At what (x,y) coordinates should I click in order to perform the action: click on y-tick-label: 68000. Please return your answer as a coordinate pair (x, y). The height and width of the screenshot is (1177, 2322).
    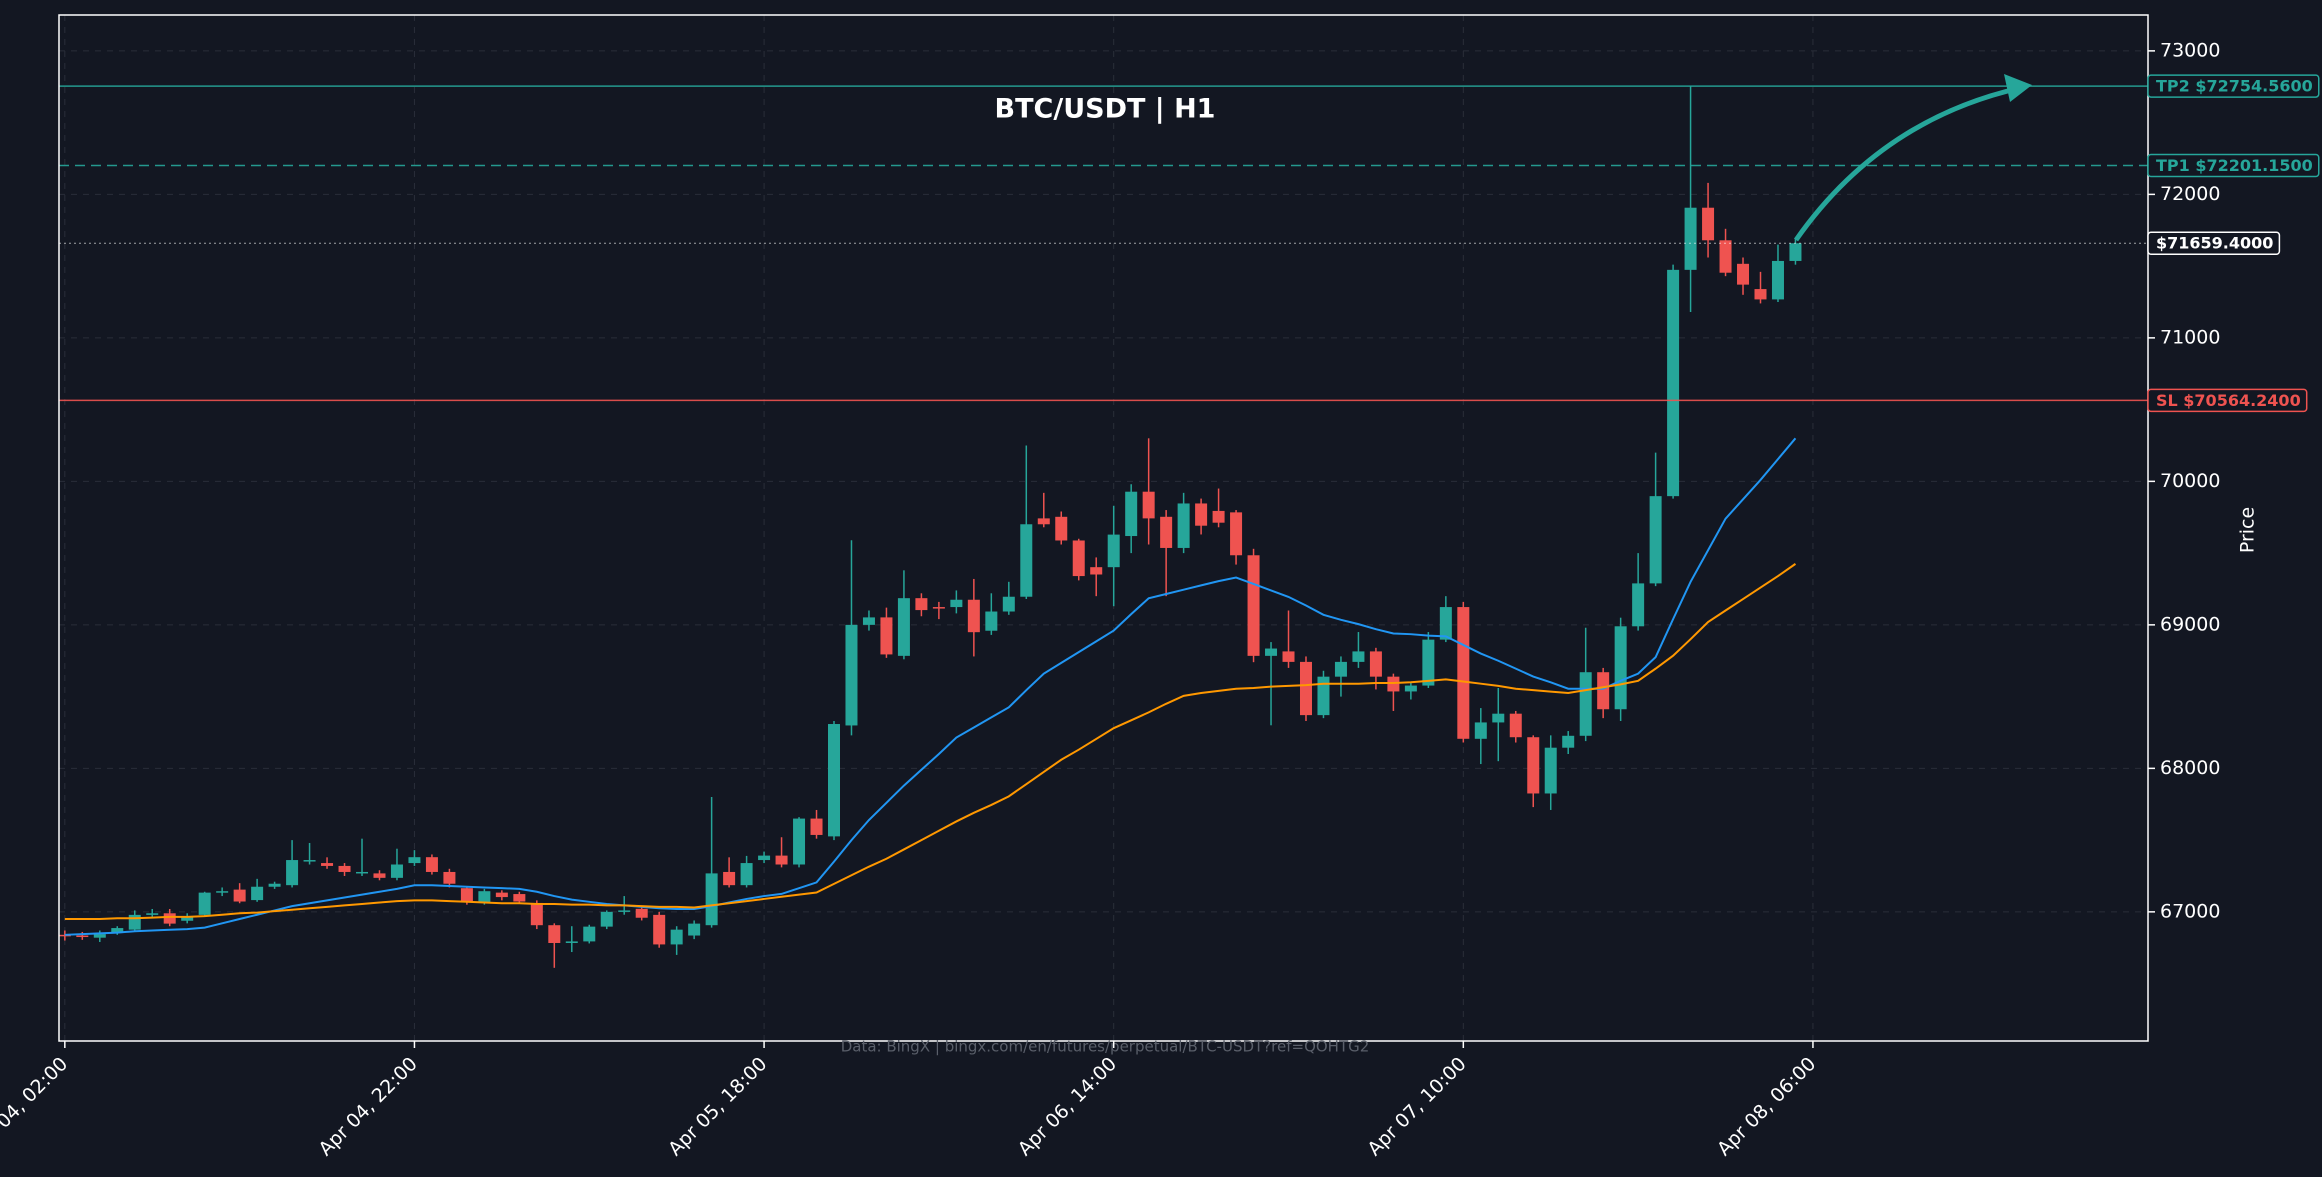
    Looking at the image, I should click on (2190, 768).